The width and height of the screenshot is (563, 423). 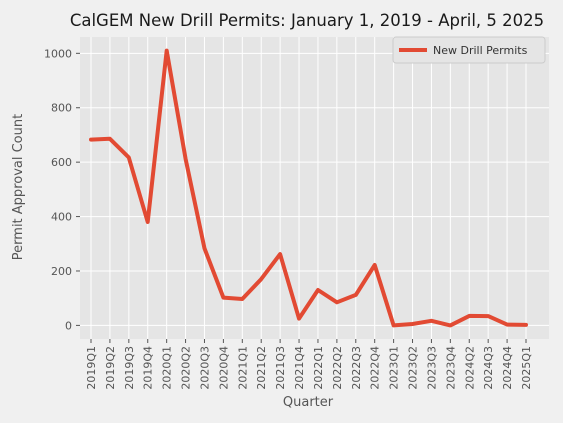 I want to click on x-tick-label: 2022Q3, so click(x=356, y=368).